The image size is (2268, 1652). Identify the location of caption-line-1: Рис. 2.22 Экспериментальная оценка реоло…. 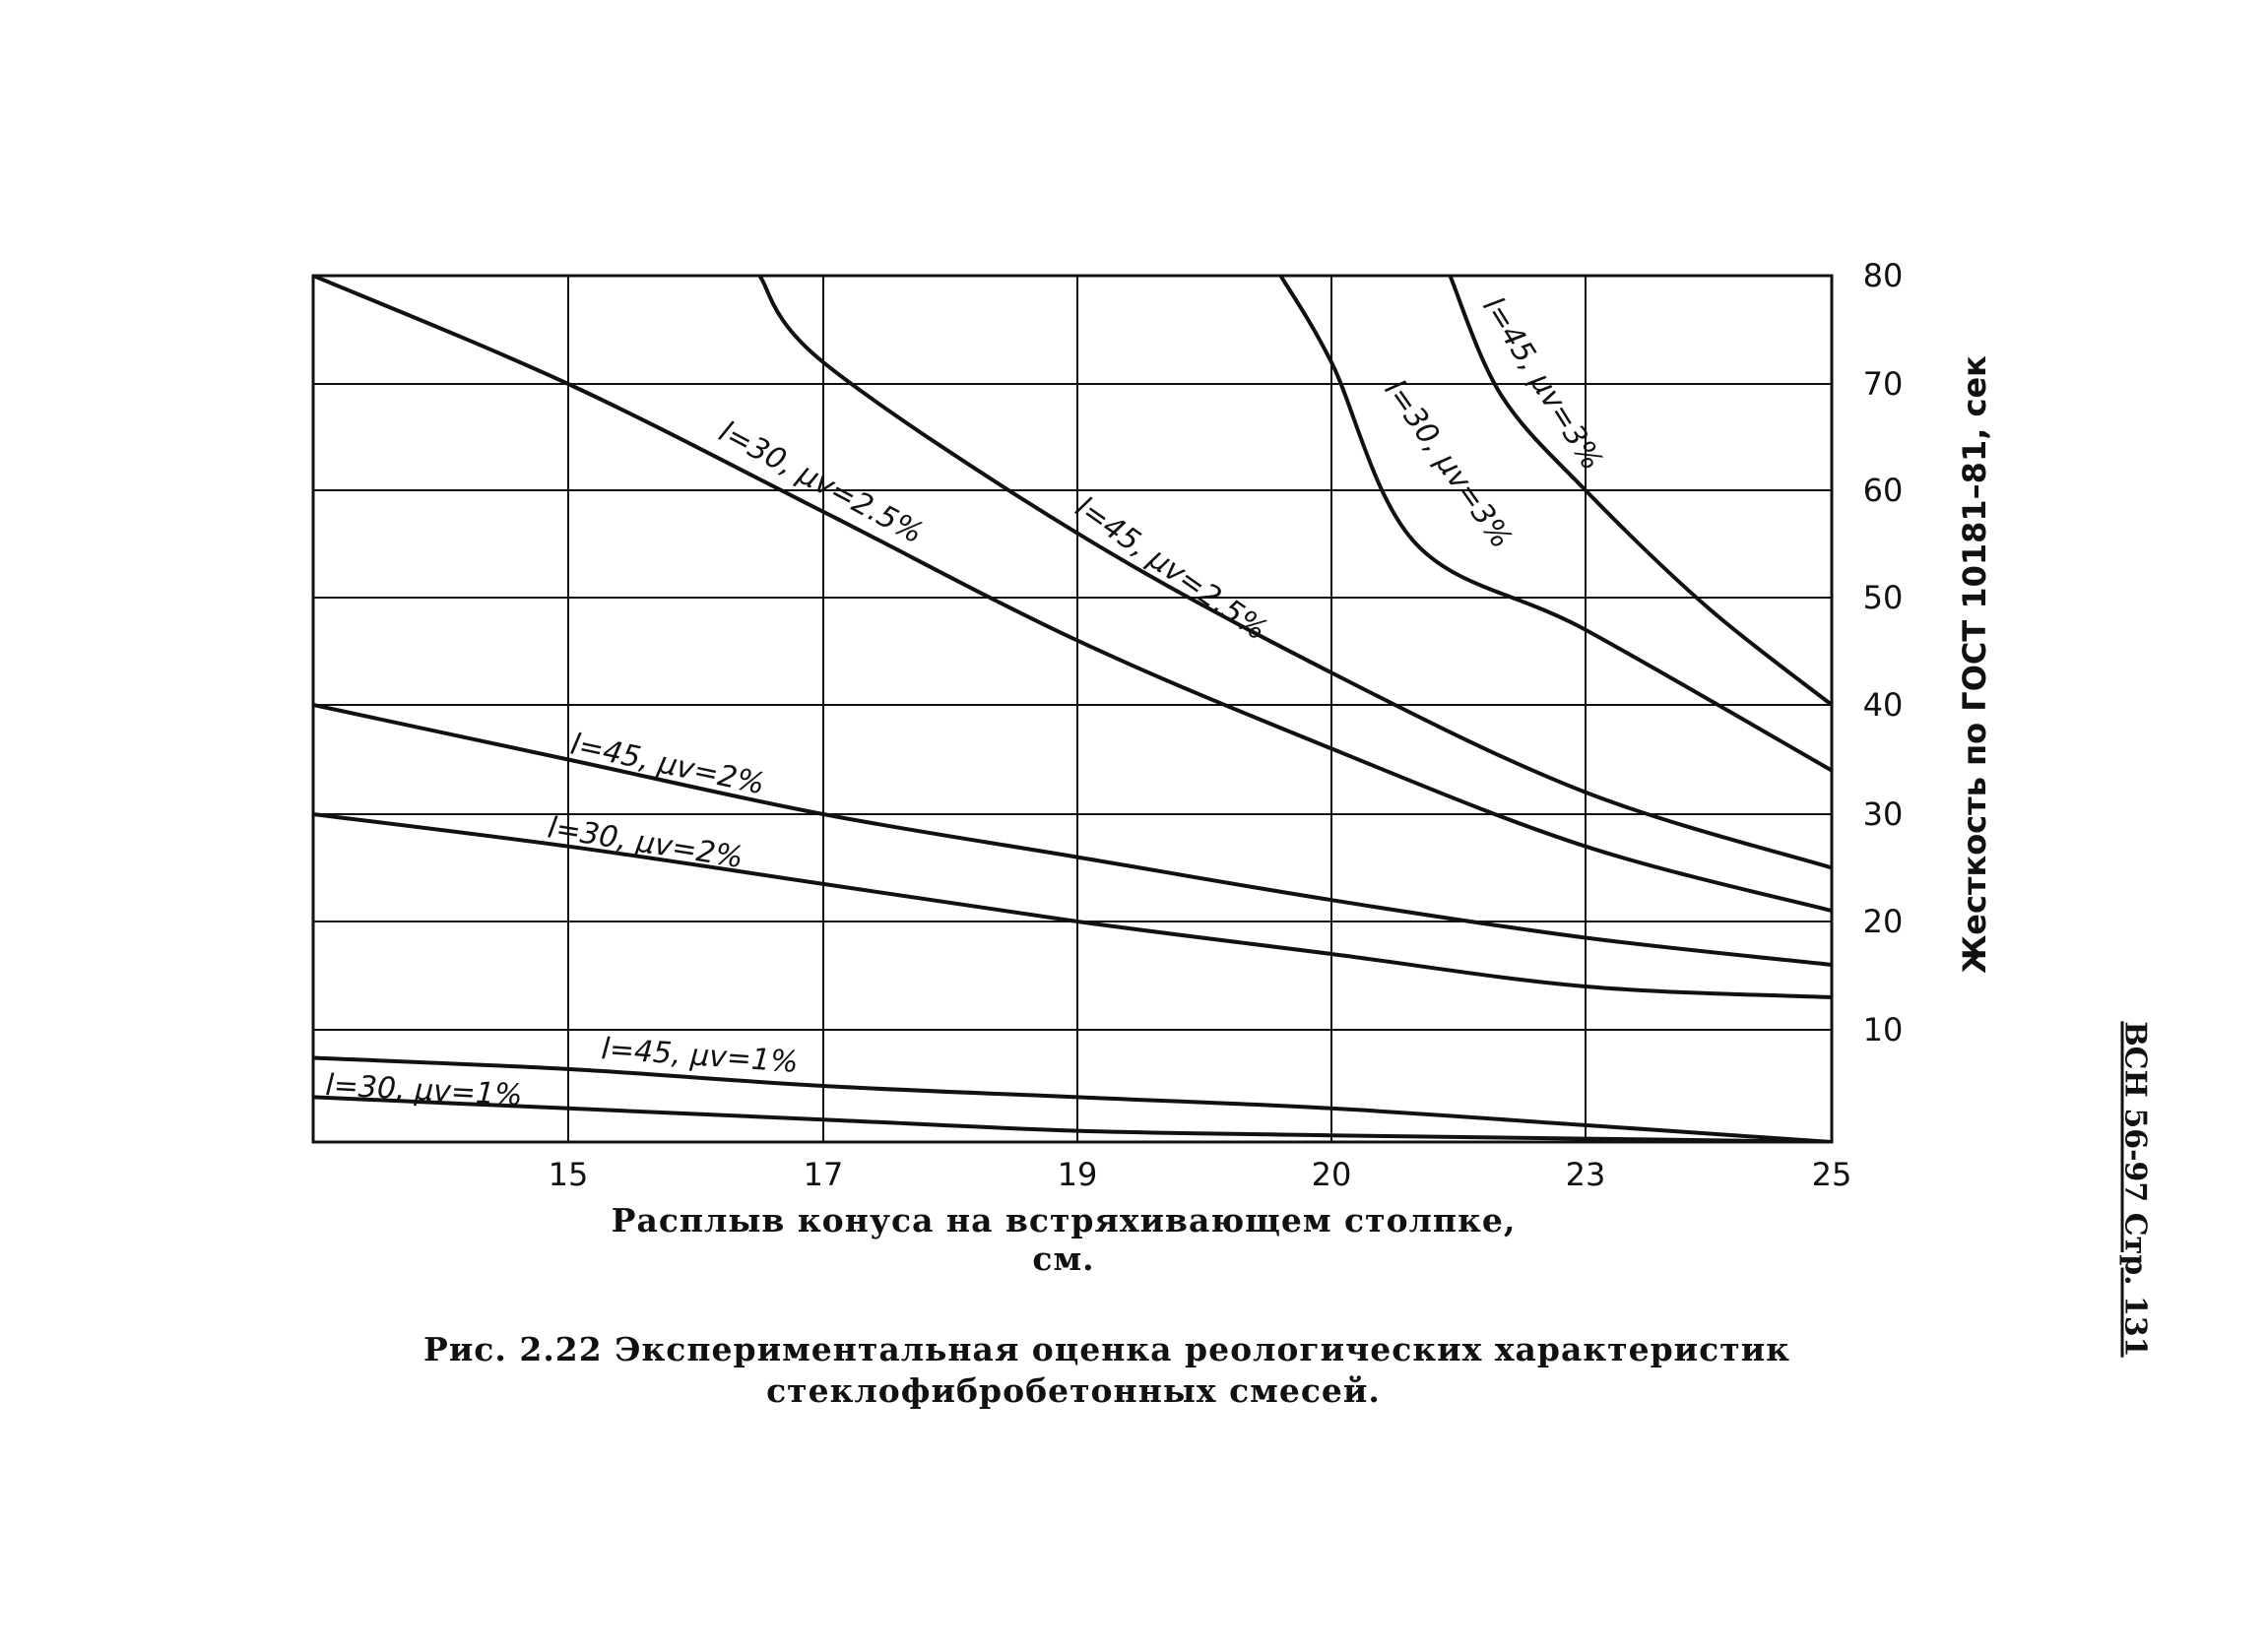
(1107, 1349).